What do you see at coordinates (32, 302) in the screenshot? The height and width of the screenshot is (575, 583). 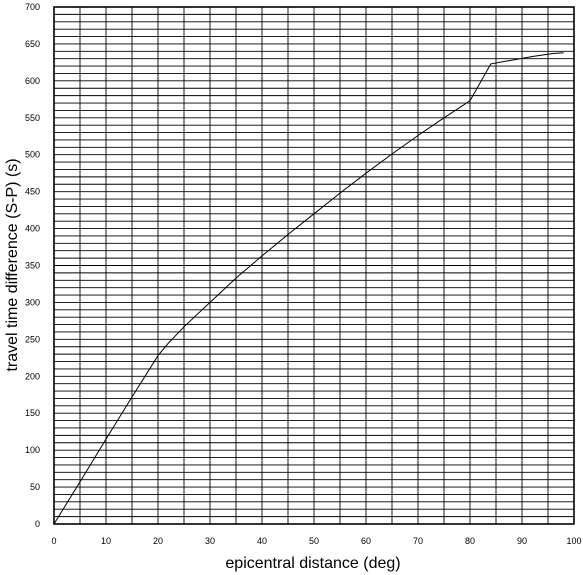 I see `y-tick-label: 300` at bounding box center [32, 302].